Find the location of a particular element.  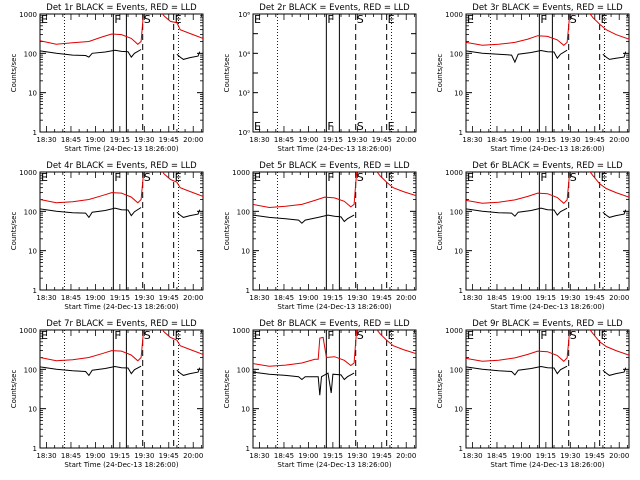

det5r-frame is located at coordinates (334, 231).